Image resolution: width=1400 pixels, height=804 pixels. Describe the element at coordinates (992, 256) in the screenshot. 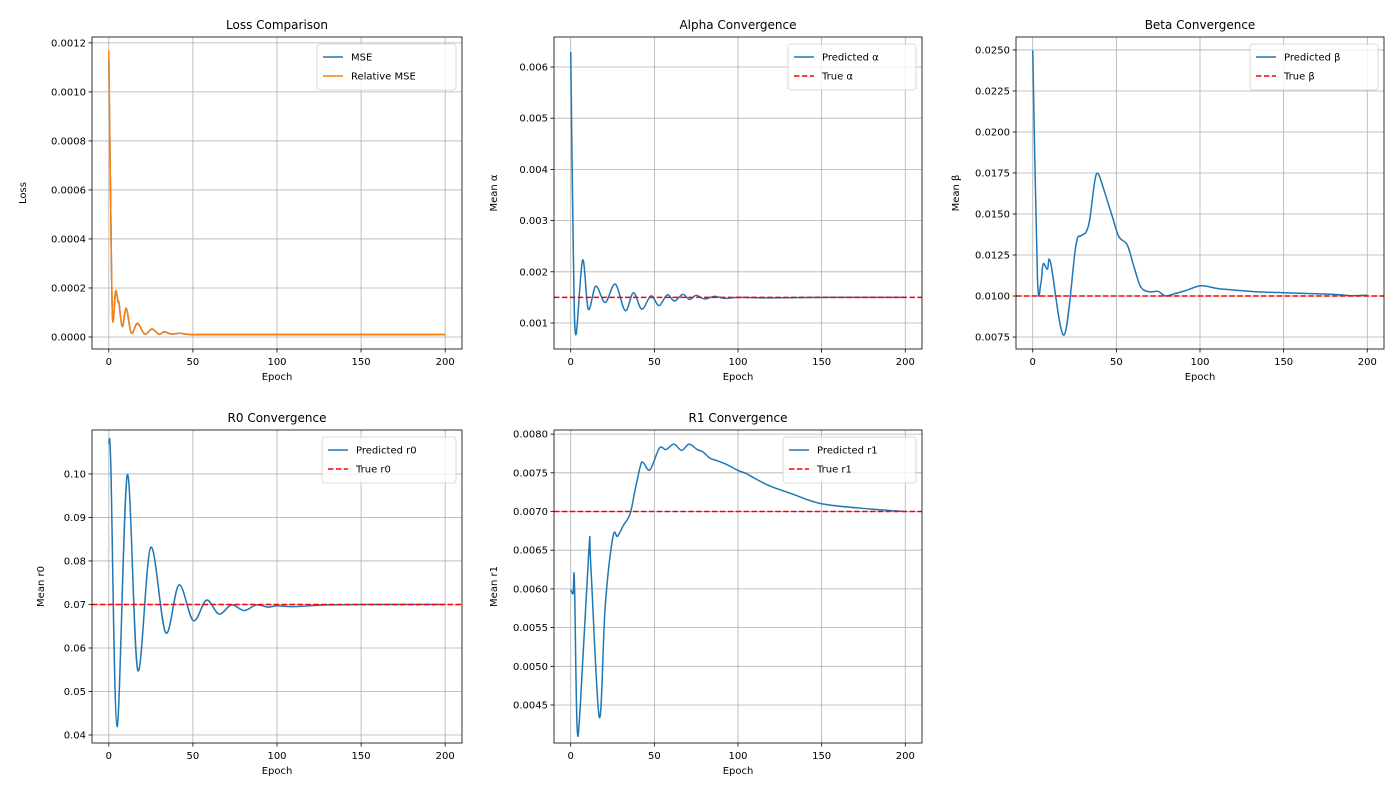

I see `y-tick-label: 0.0125` at that location.